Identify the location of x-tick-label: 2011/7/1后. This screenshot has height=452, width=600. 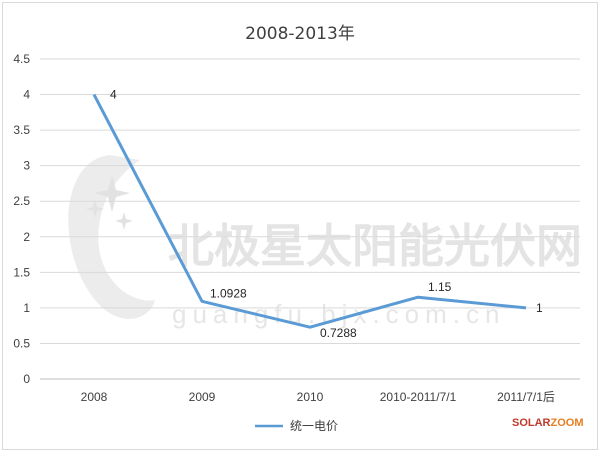
(526, 397).